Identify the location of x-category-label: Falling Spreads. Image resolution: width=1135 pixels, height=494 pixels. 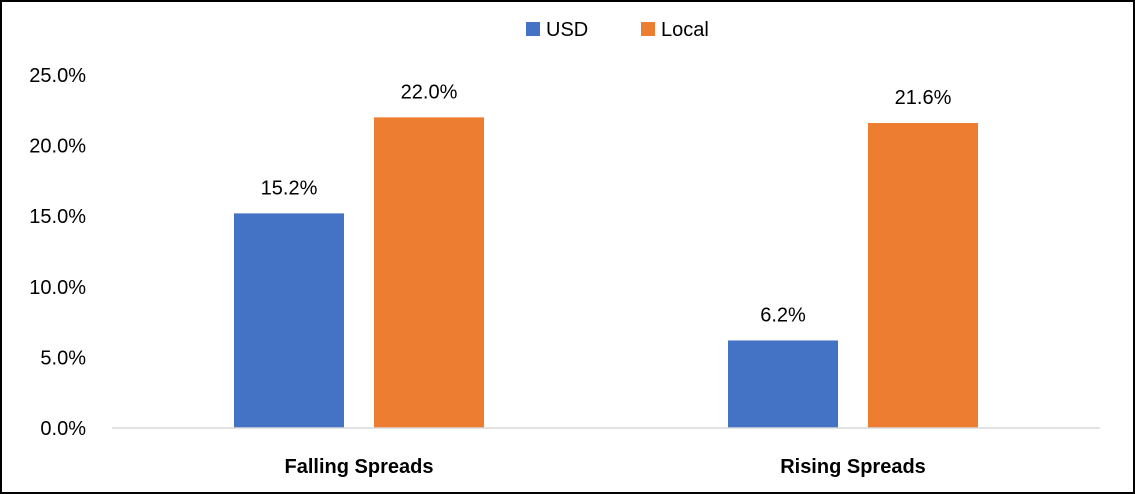
(359, 467).